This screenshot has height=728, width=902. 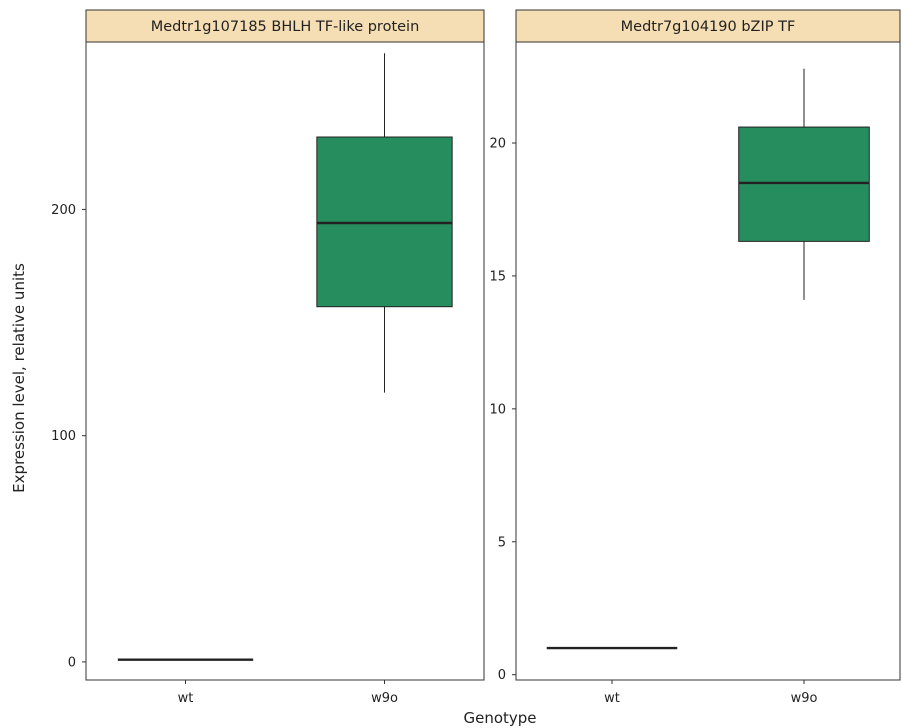 I want to click on y-tick-label: 20, so click(x=497, y=144).